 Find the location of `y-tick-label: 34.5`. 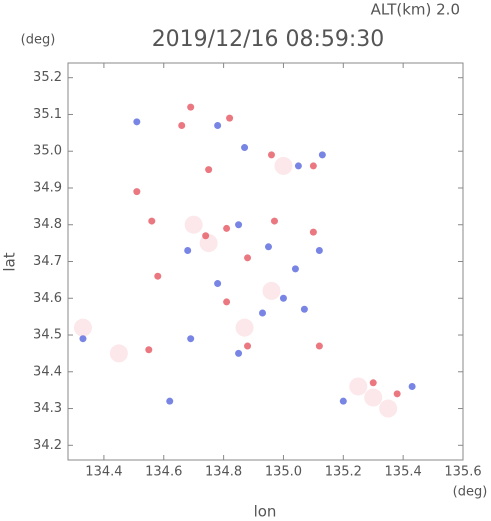

y-tick-label: 34.5 is located at coordinates (47, 335).